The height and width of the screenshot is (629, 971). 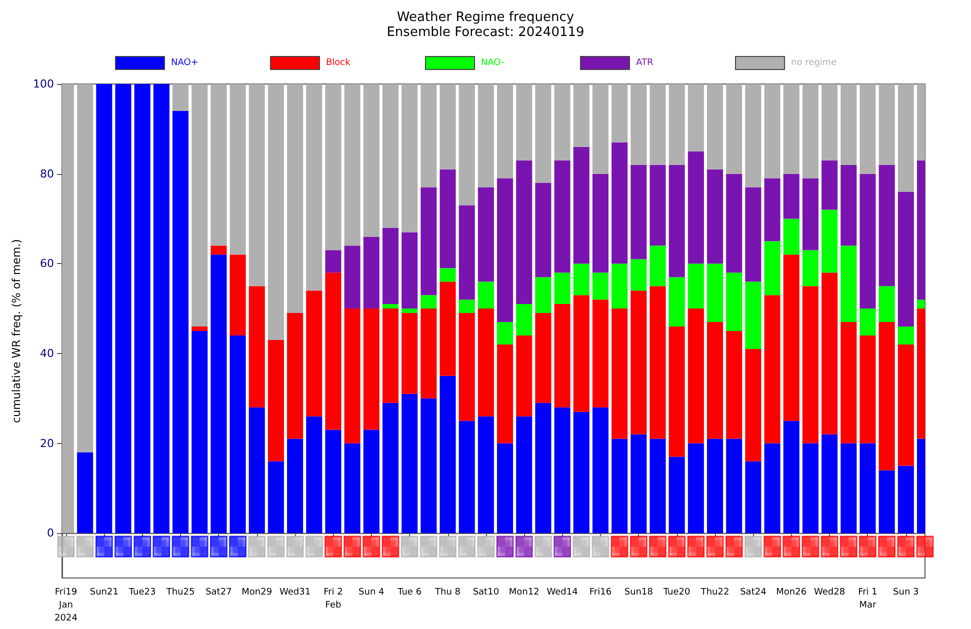 I want to click on series-label: NAO+, so click(x=184, y=63).